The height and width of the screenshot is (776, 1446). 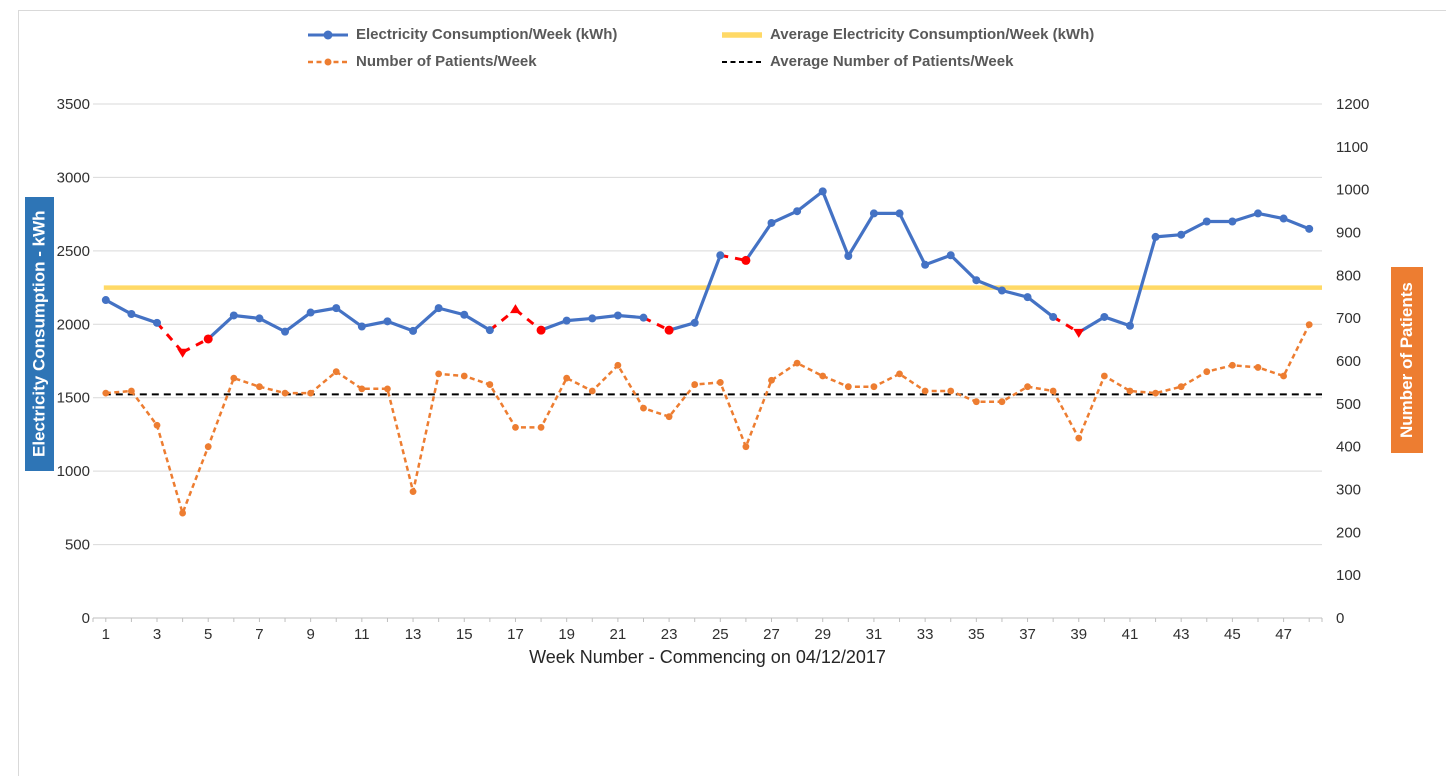 I want to click on svg-text: 3000, so click(x=73, y=177).